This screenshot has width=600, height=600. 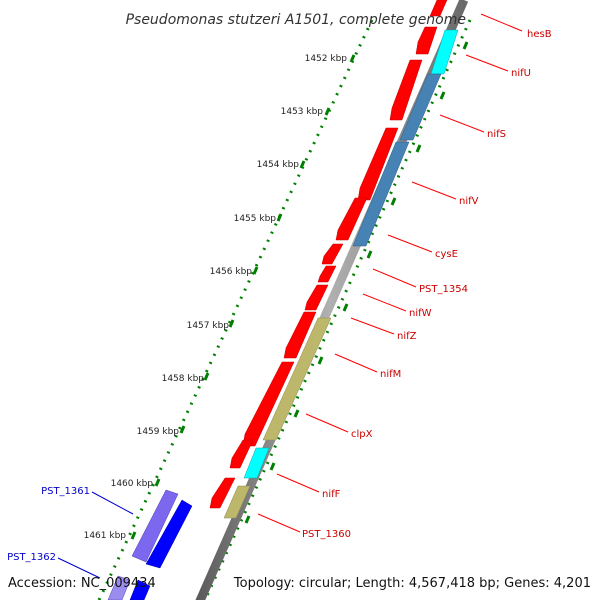 I want to click on feature-cyan-nifF, so click(x=256, y=463).